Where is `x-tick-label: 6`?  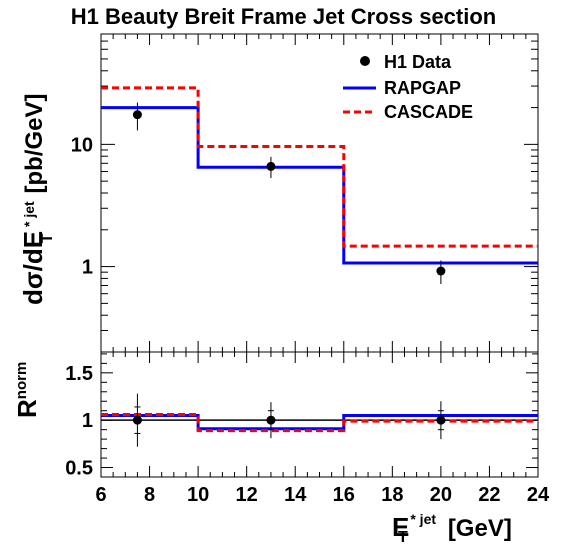 x-tick-label: 6 is located at coordinates (100, 495).